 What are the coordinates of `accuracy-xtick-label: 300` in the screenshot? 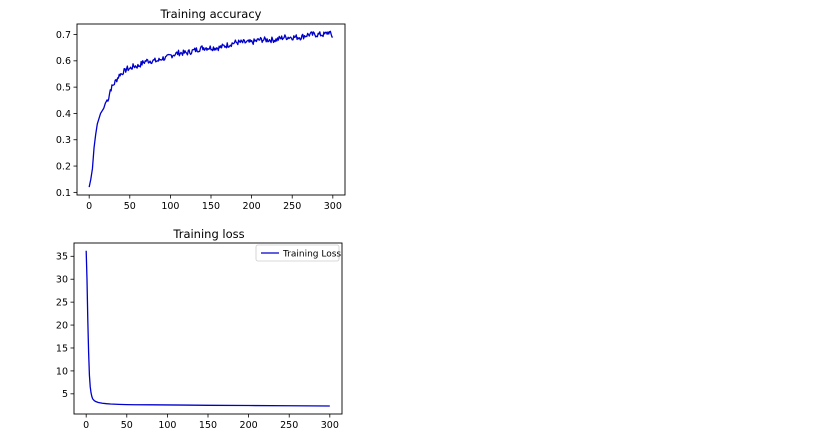 It's located at (333, 206).